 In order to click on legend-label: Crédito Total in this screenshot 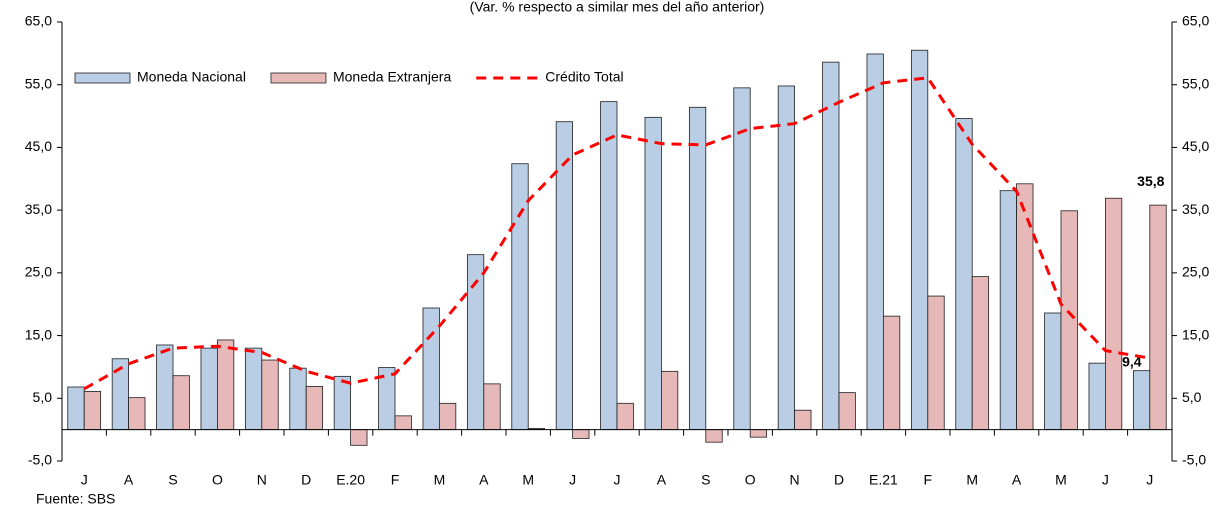, I will do `click(584, 77)`.